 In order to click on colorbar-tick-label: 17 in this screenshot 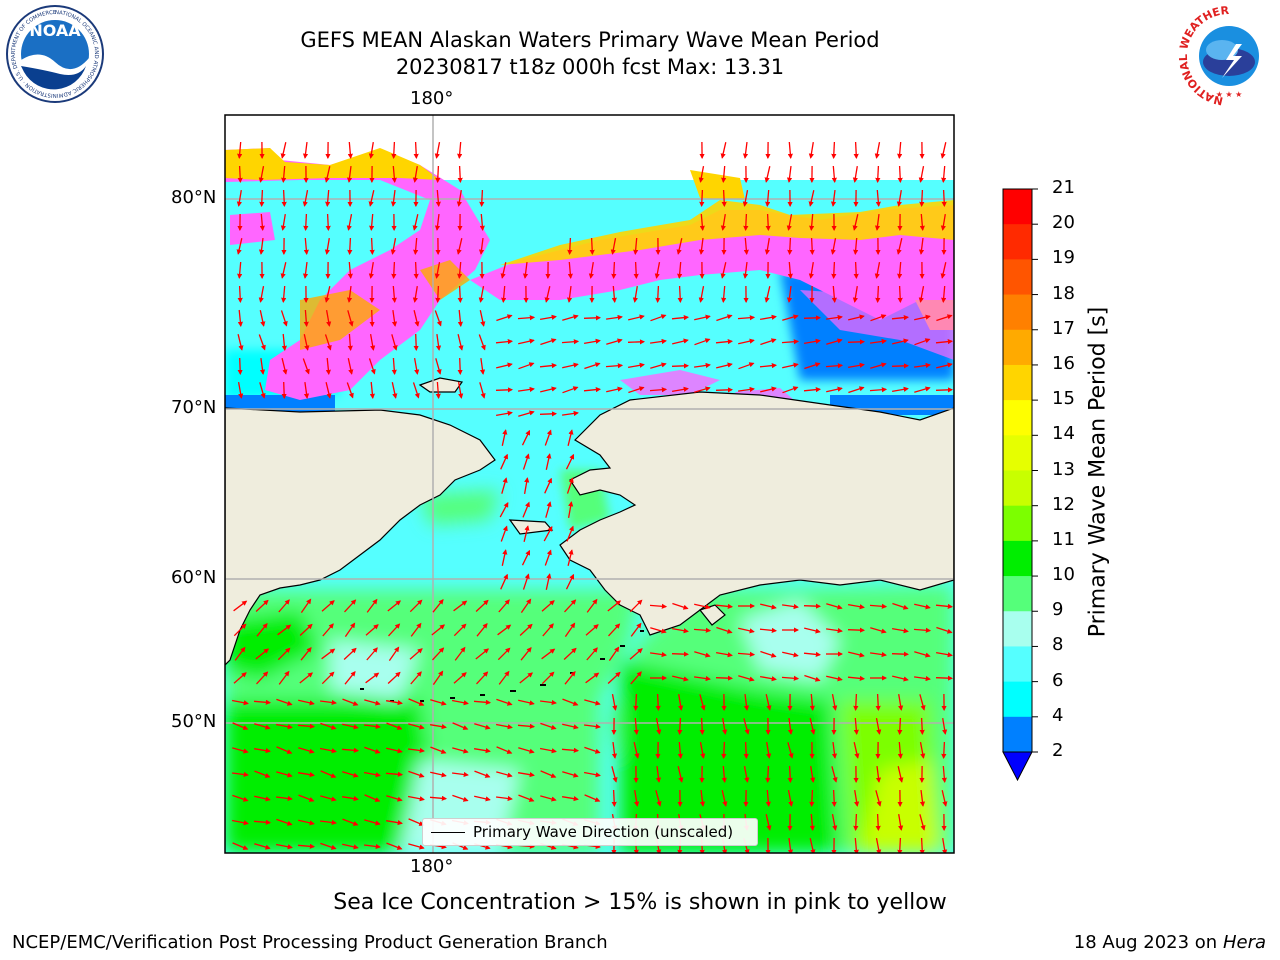, I will do `click(1063, 328)`.